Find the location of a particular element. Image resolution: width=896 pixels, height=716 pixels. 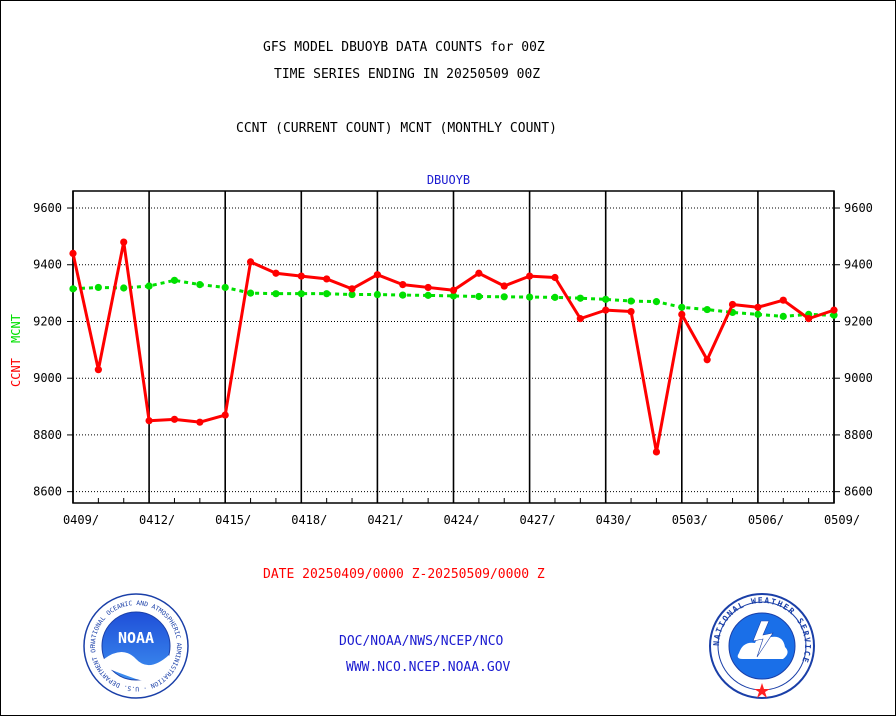

panel-title: DBUOYB is located at coordinates (448, 180).